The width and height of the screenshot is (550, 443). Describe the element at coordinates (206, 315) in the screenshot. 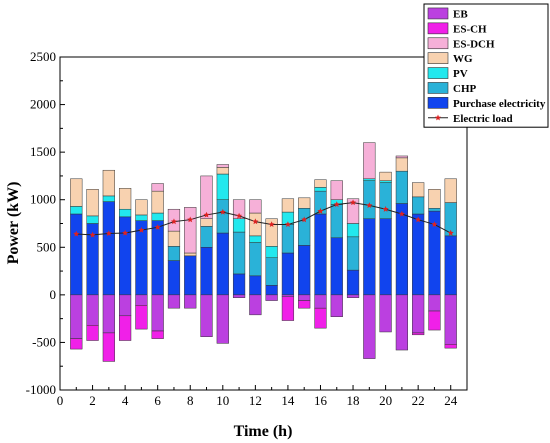

I see `bar-eb-h9` at that location.